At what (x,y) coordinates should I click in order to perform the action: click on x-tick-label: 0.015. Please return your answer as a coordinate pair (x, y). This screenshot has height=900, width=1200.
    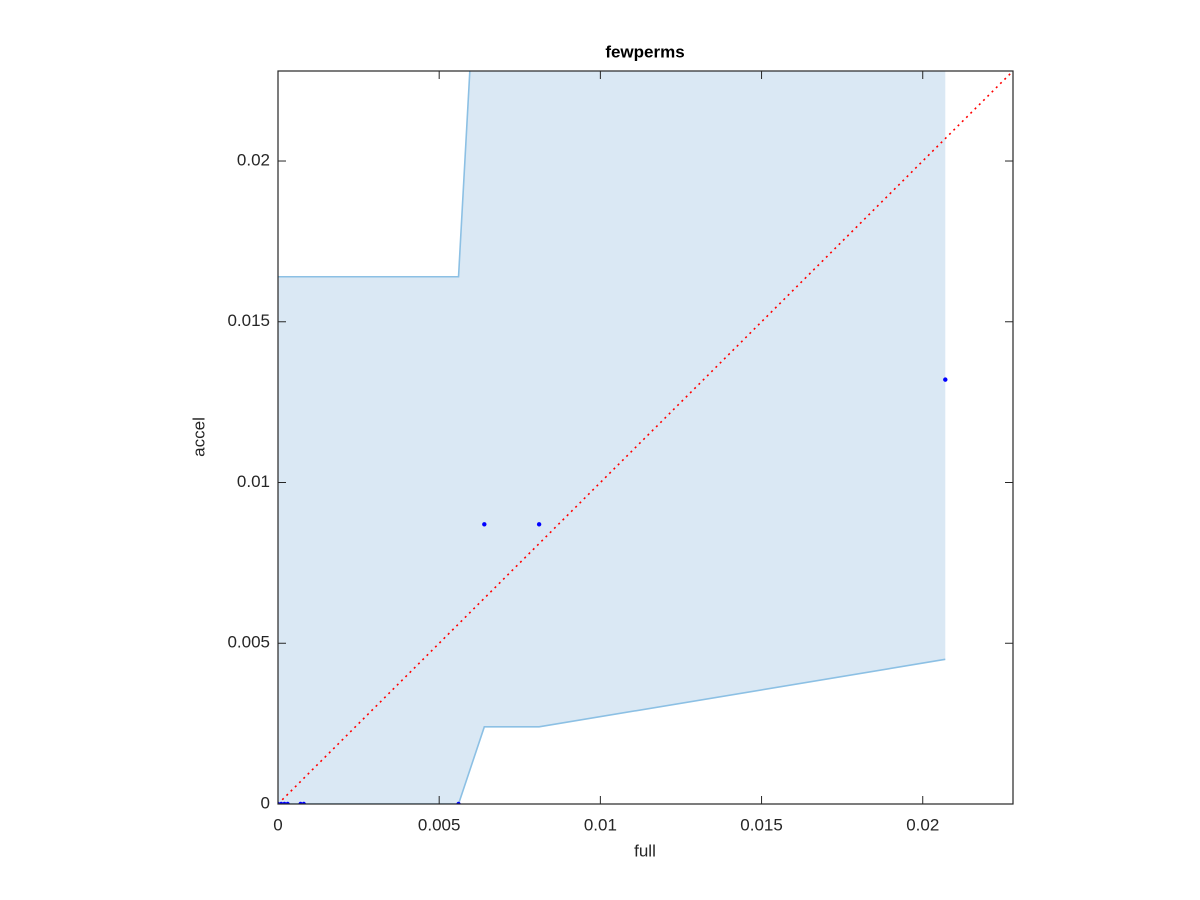
    Looking at the image, I should click on (761, 824).